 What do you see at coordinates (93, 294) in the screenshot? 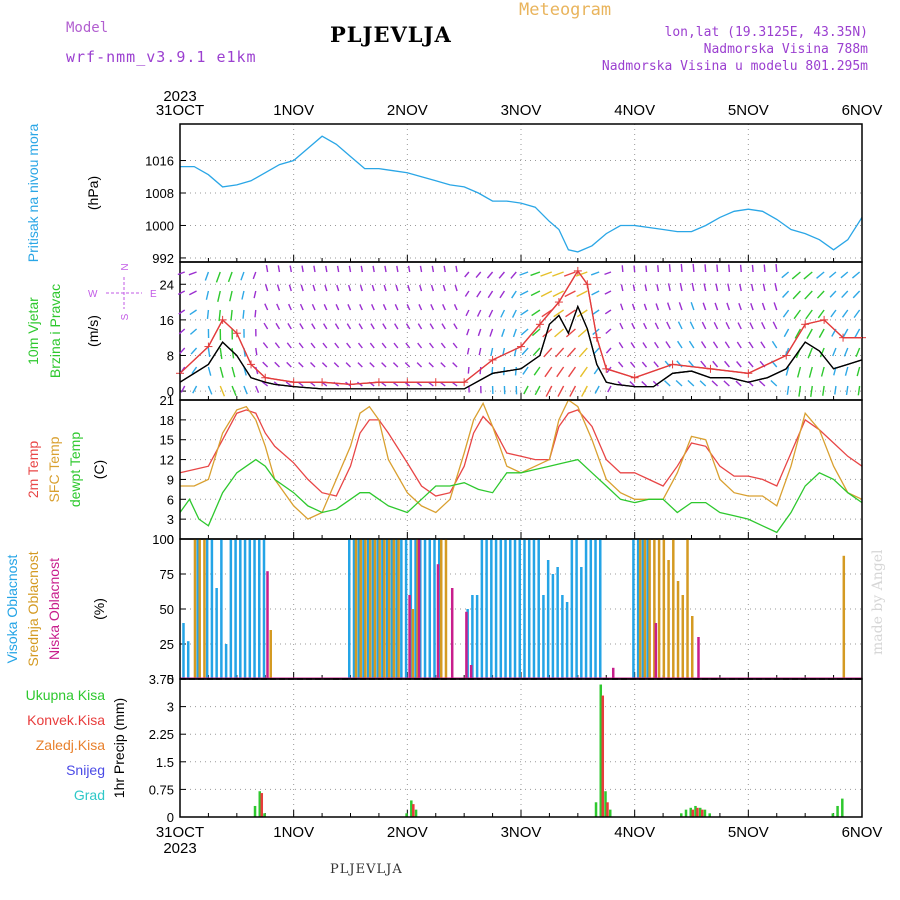
I see `wind-dir-label: W` at bounding box center [93, 294].